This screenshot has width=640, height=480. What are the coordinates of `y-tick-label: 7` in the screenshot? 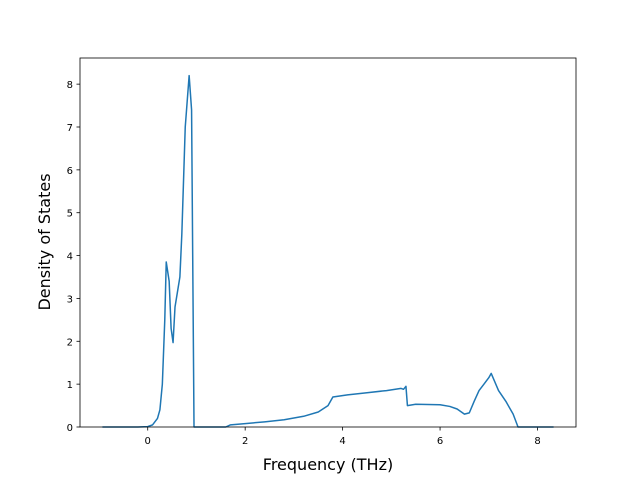 It's located at (70, 128).